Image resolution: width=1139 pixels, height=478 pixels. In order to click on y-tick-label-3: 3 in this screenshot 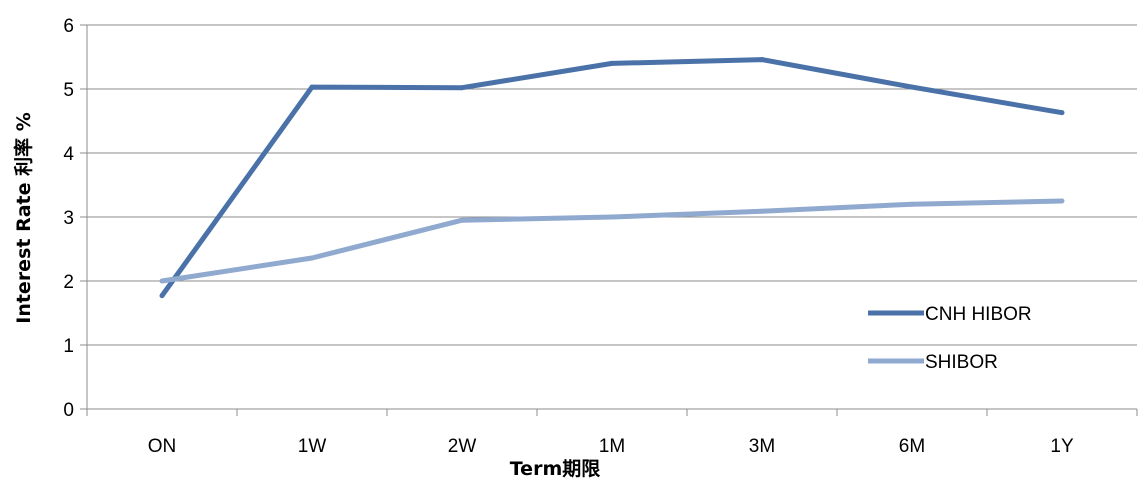, I will do `click(68, 218)`.